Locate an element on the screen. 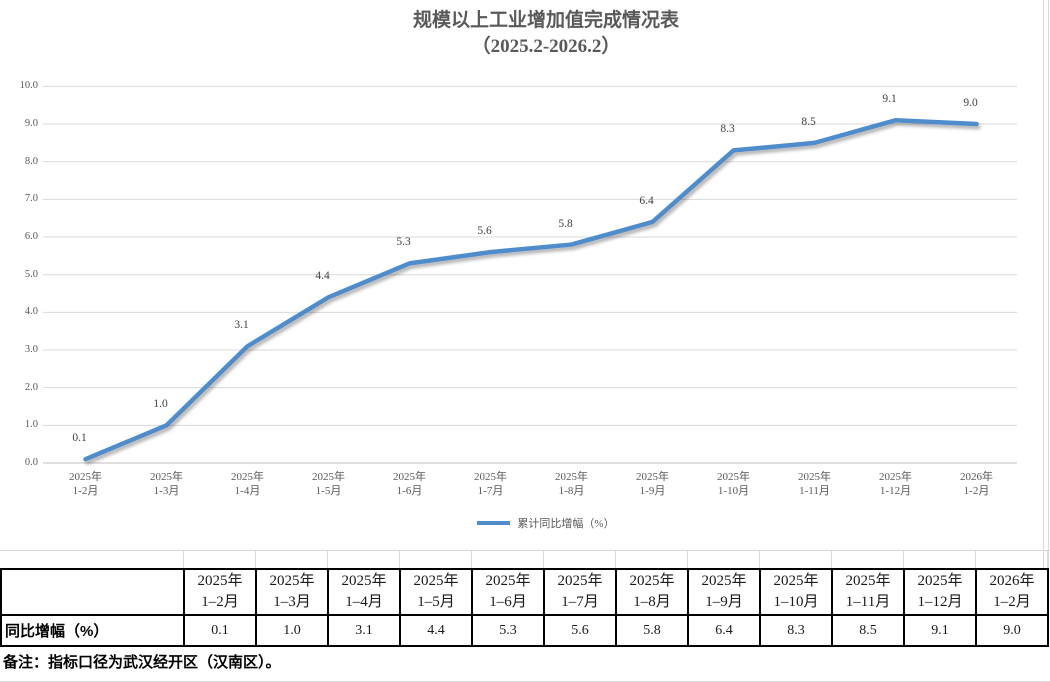  table-header-cell: 2025年 1–6月 is located at coordinates (508, 592).